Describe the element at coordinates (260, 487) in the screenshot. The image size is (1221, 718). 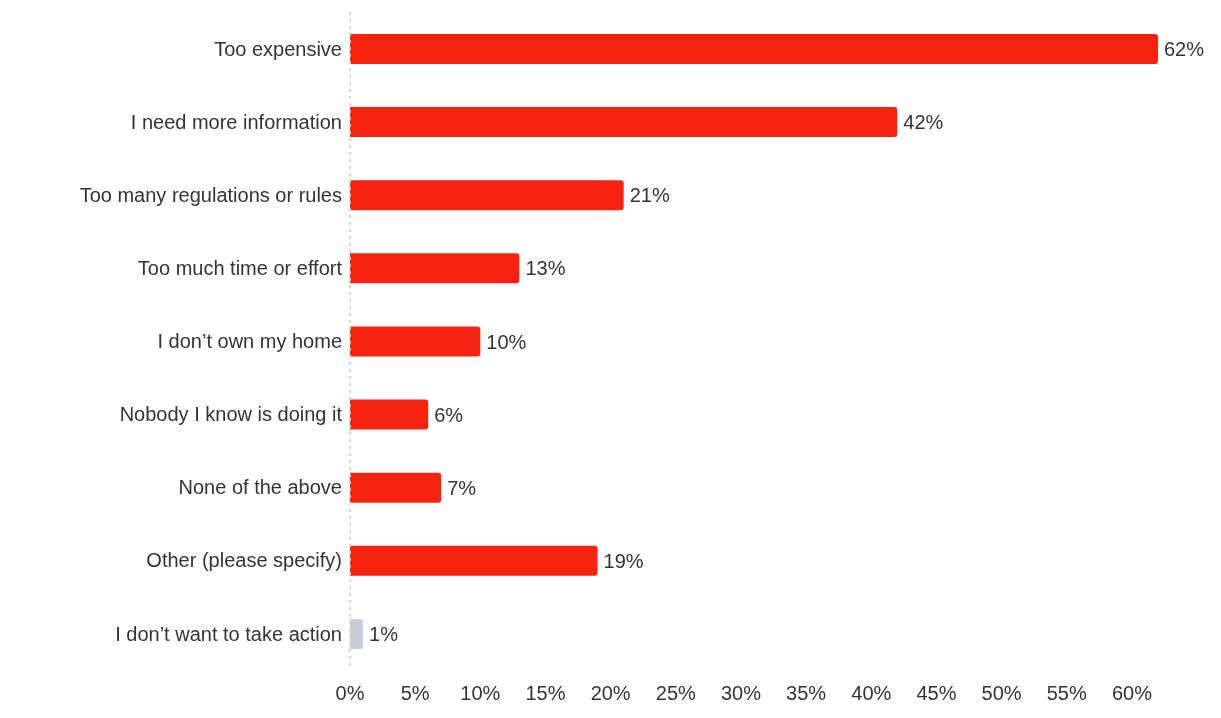
I see `y-tick-label: None of the above` at that location.